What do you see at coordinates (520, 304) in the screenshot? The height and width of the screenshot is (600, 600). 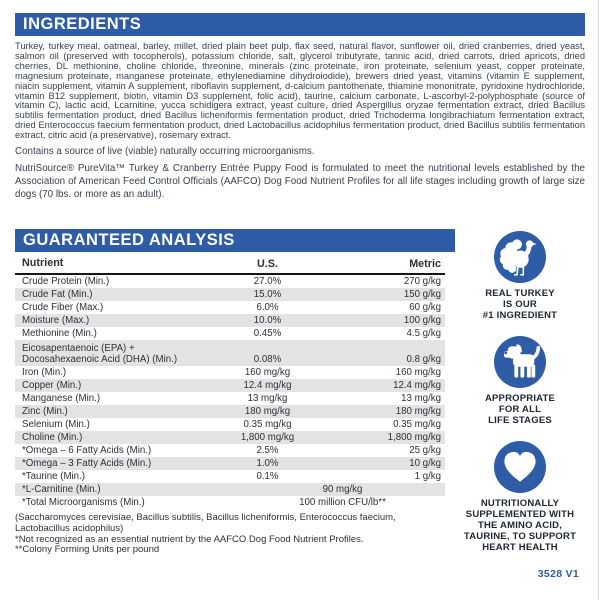 I see `badge-caption-real-turkey: REAL TURKEY IS OUR #1 INGREDIENT` at bounding box center [520, 304].